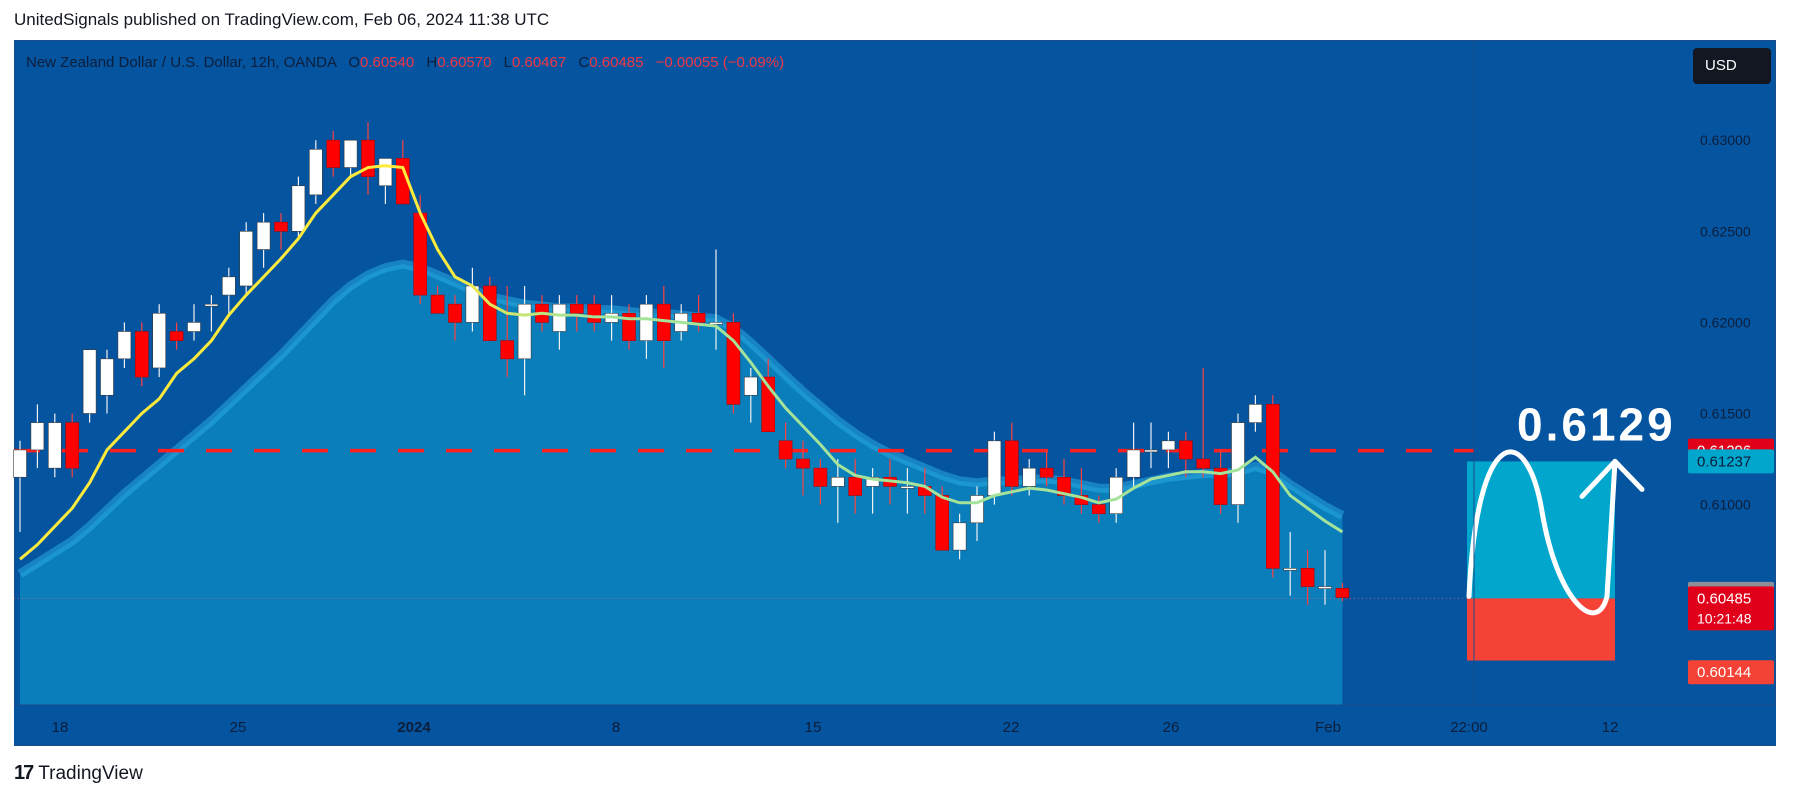 Image resolution: width=1793 pixels, height=798 pixels. I want to click on high-label: H, so click(432, 62).